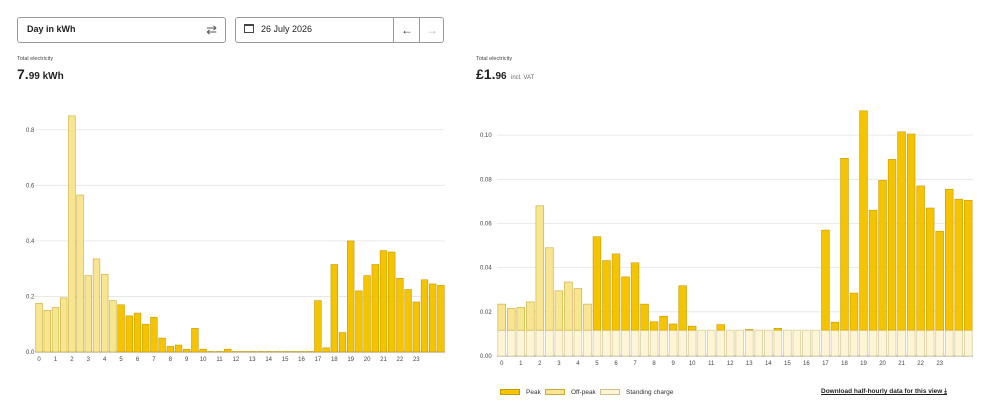  What do you see at coordinates (654, 364) in the screenshot?
I see `x-tick-label: 8` at bounding box center [654, 364].